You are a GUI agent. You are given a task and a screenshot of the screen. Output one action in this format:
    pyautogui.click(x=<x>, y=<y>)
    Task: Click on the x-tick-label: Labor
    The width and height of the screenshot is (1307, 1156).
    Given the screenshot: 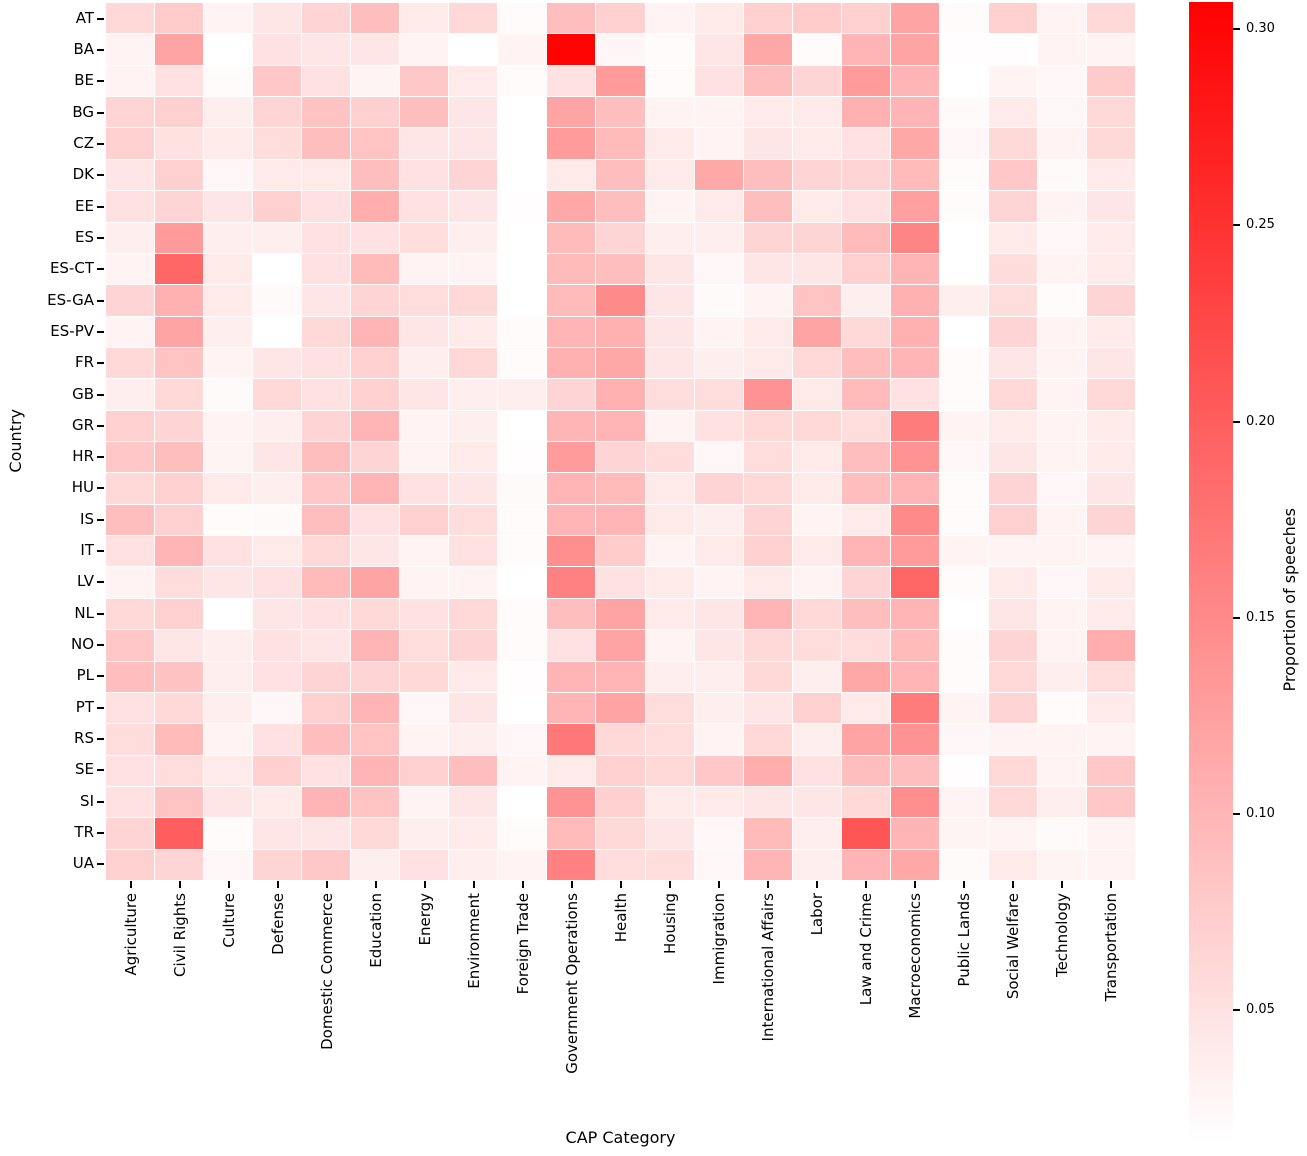 What is the action you would take?
    pyautogui.click(x=816, y=914)
    